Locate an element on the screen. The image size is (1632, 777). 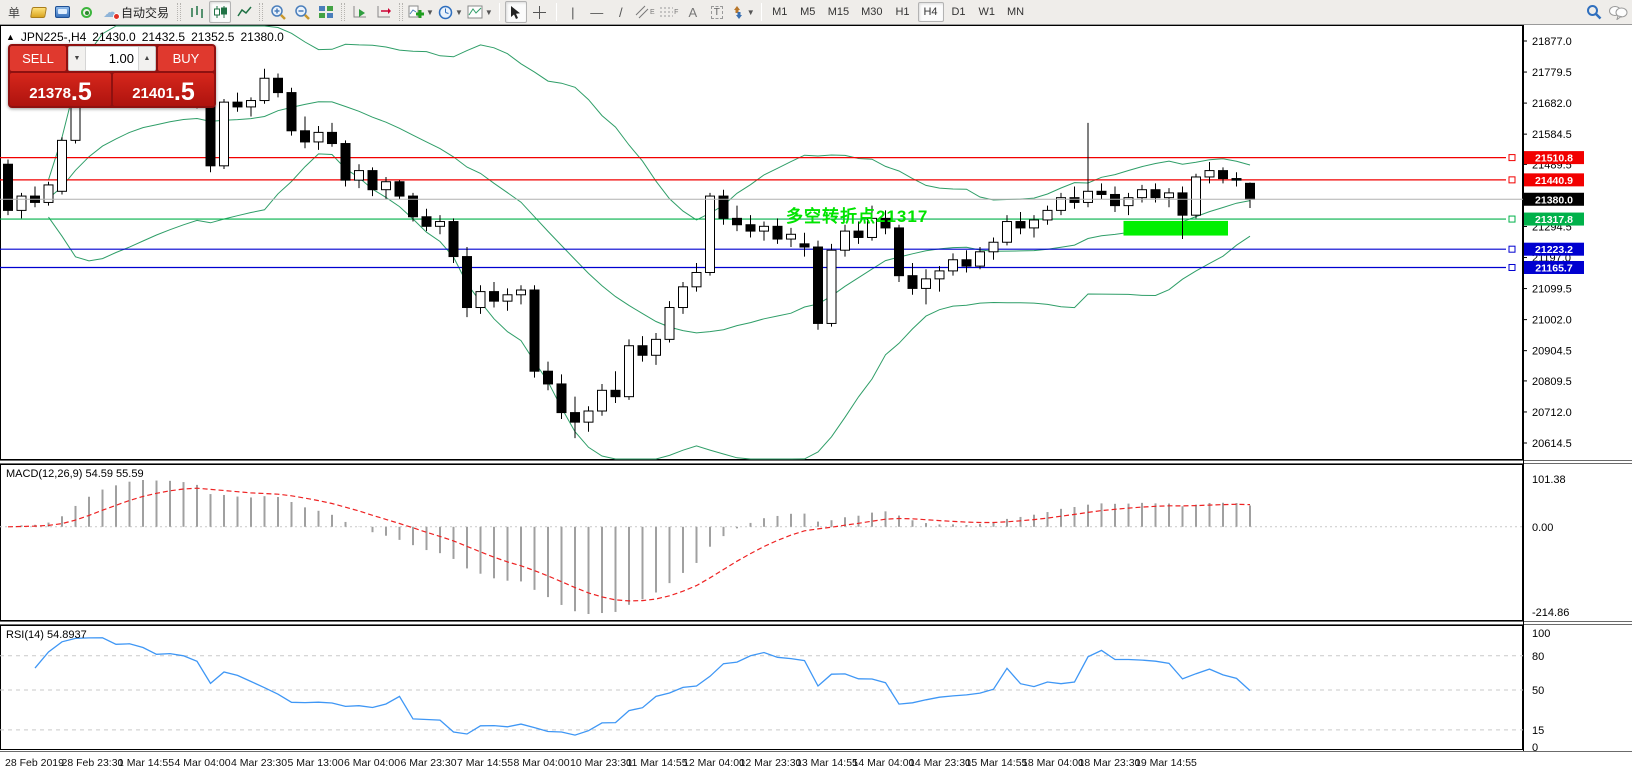
time-axis-label: 19 Mar 14:55 is located at coordinates (1166, 763).